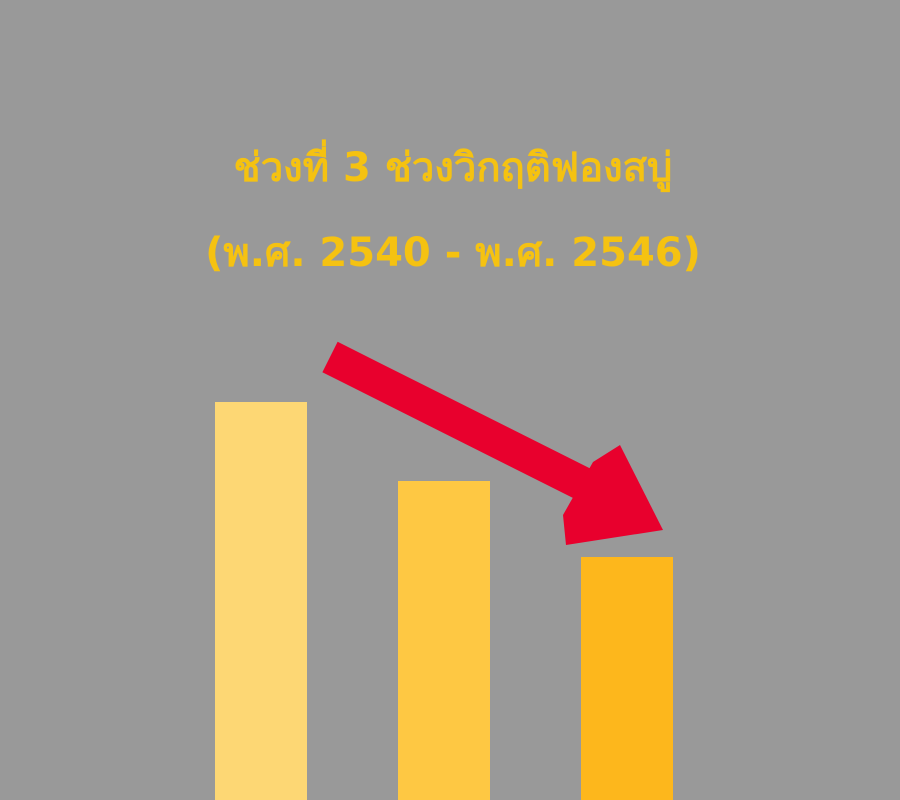 The image size is (900, 800). I want to click on subtitle: (พ.ศ. 2540 - พ.ศ. 2546), so click(453, 253).